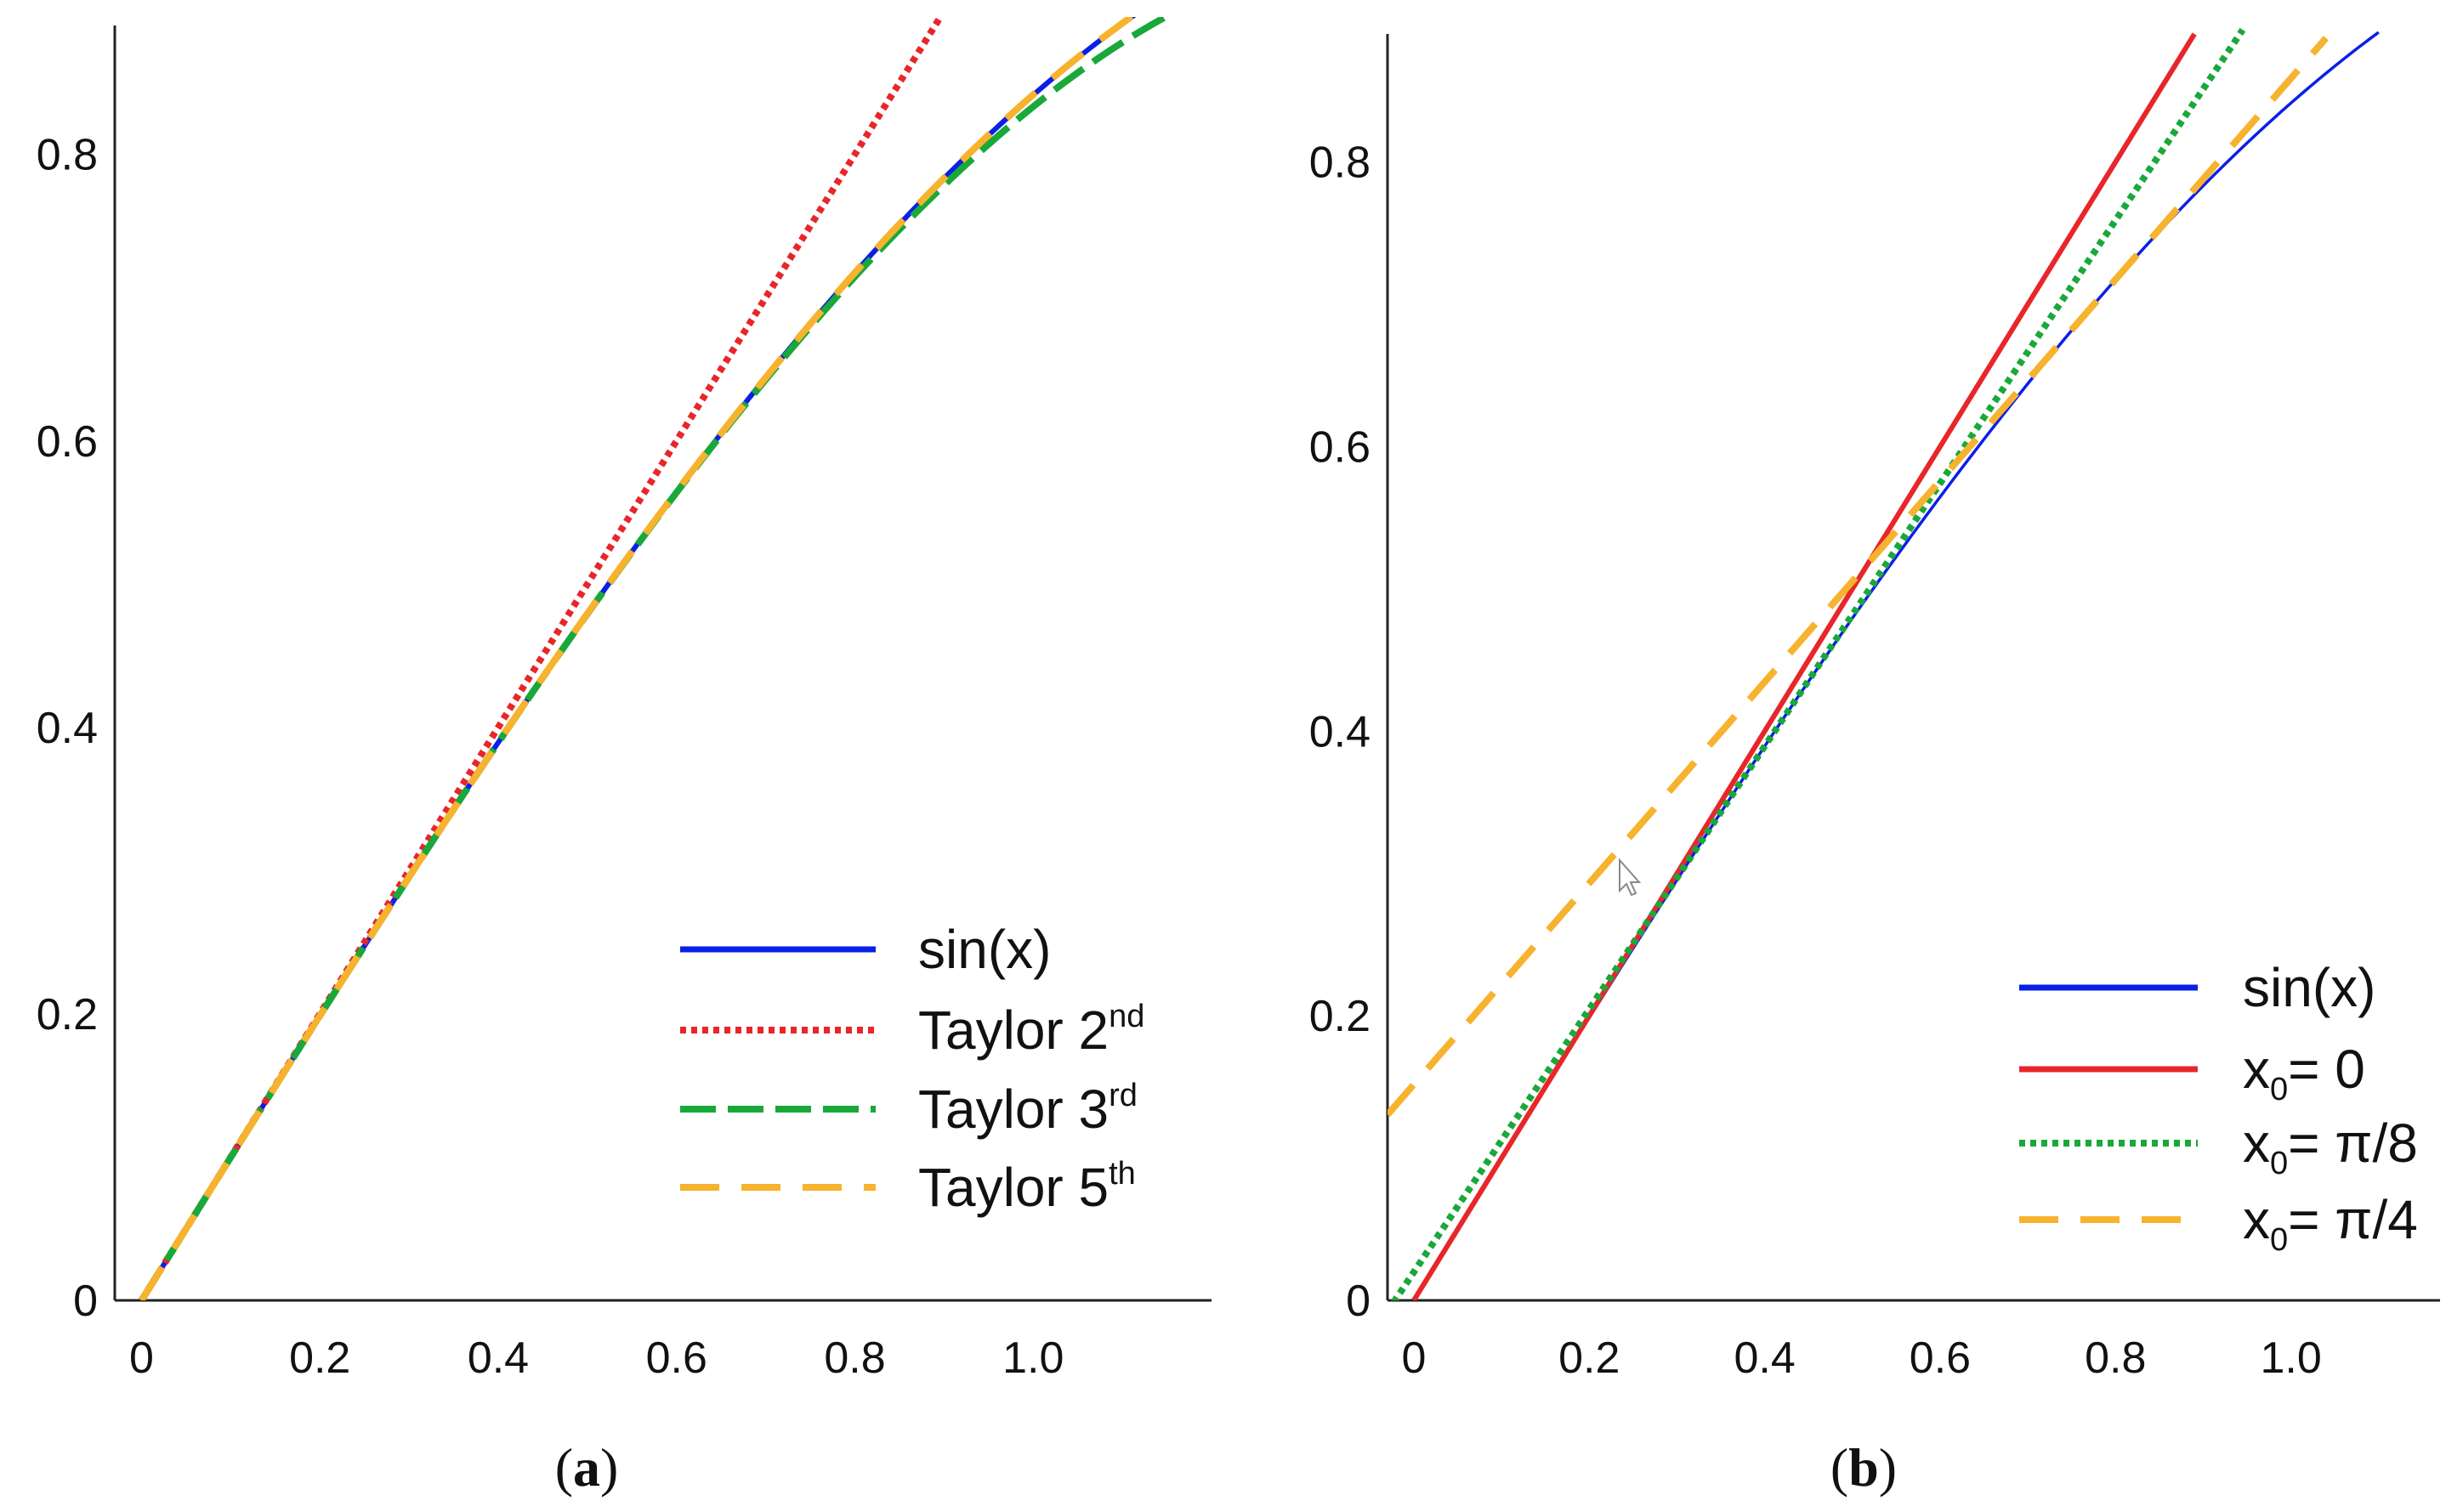 The height and width of the screenshot is (1512, 2463). Describe the element at coordinates (2330, 1147) in the screenshot. I see `legend-label: x0= π/8` at that location.